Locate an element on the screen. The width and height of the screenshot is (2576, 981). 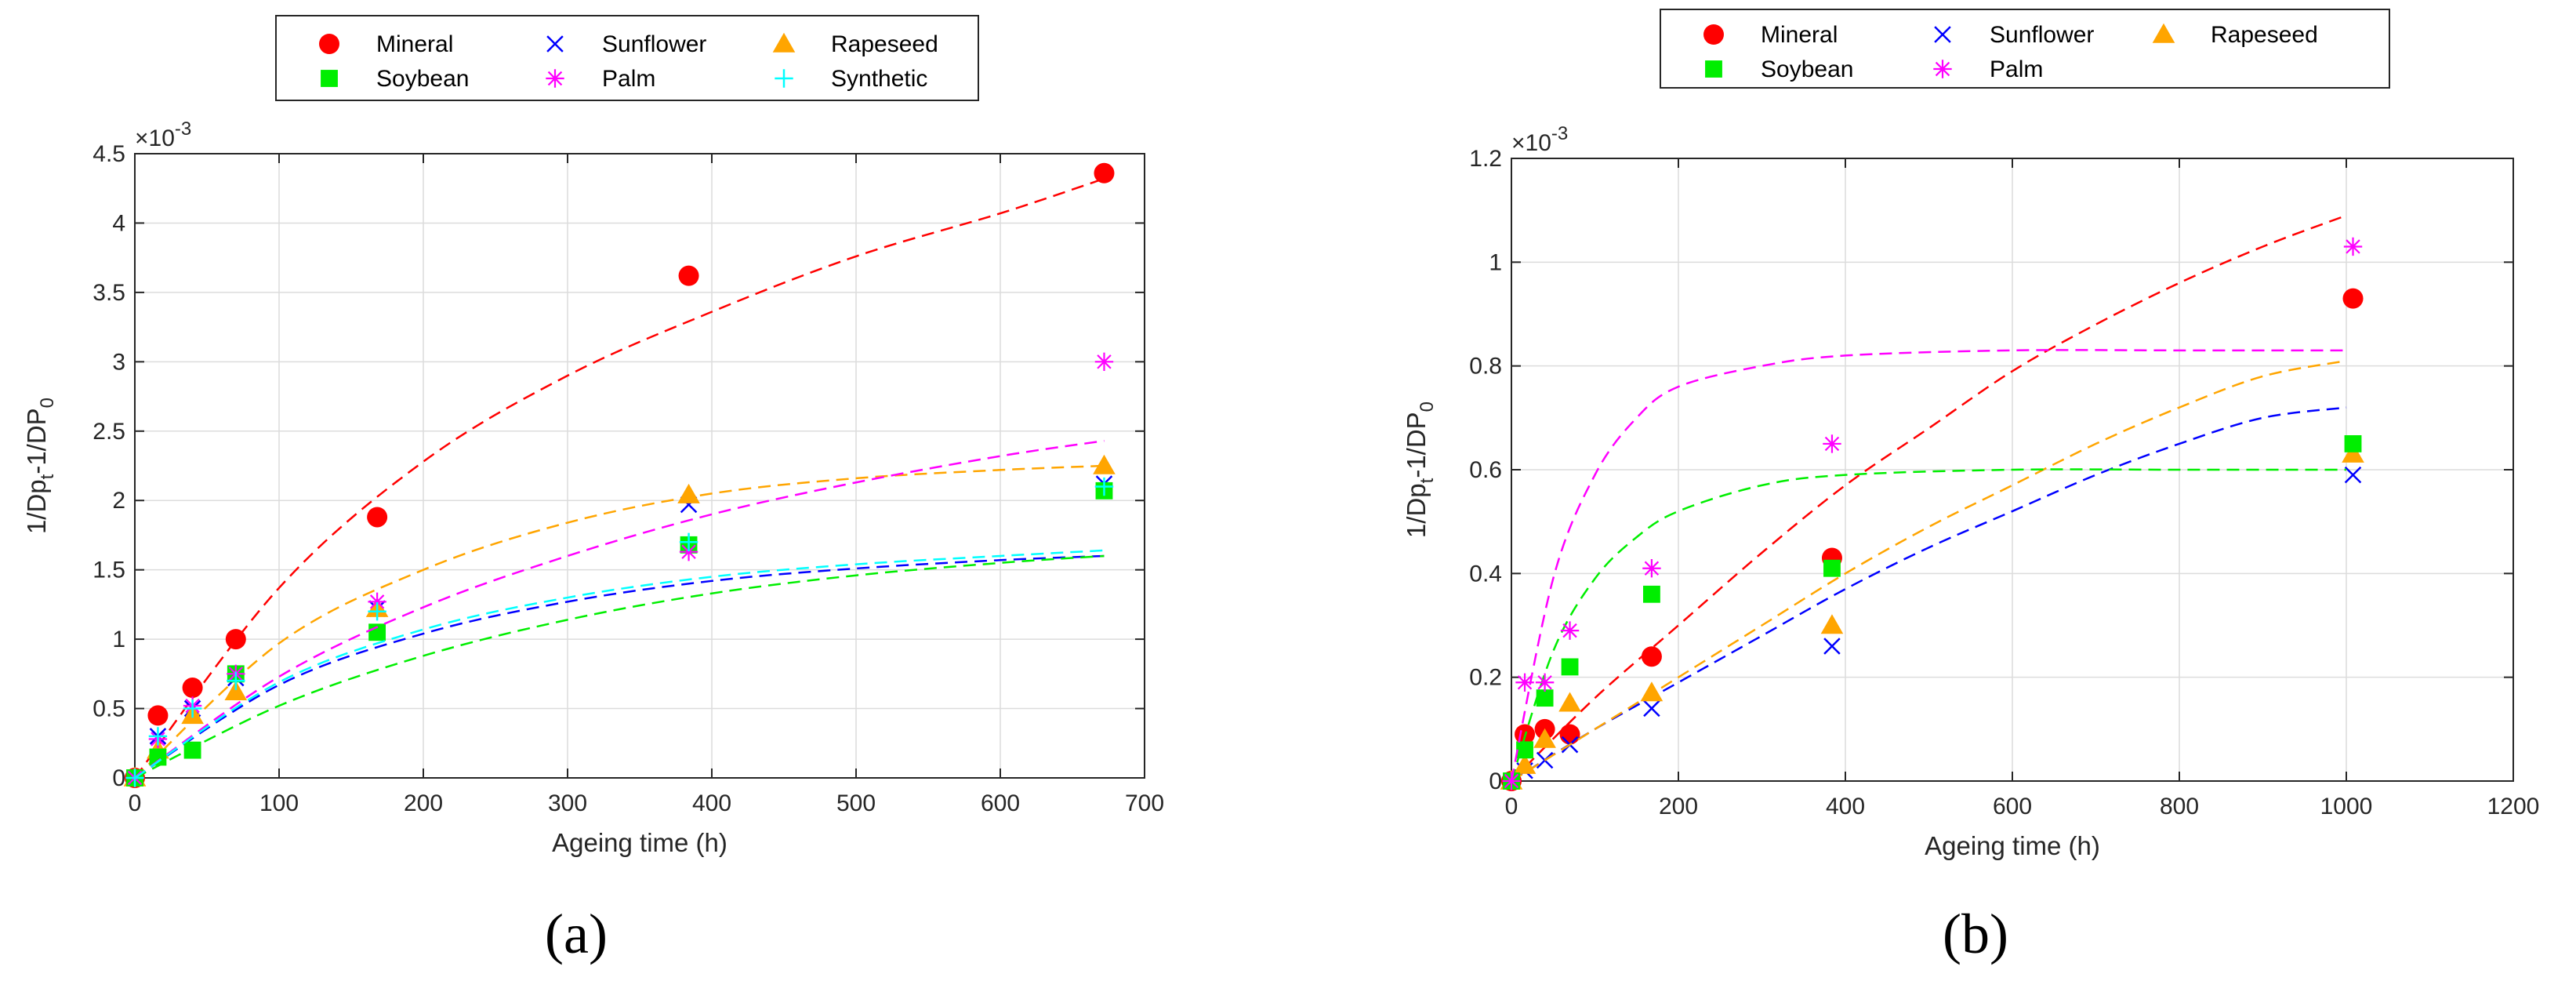
panel-a-legend-label-palm: Palm is located at coordinates (629, 79).